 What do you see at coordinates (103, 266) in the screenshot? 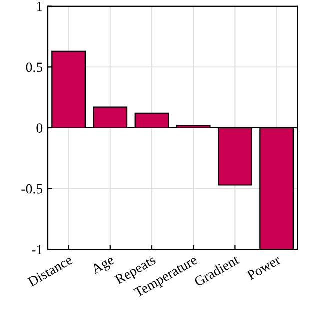
I see `x-tick-label: Age` at bounding box center [103, 266].